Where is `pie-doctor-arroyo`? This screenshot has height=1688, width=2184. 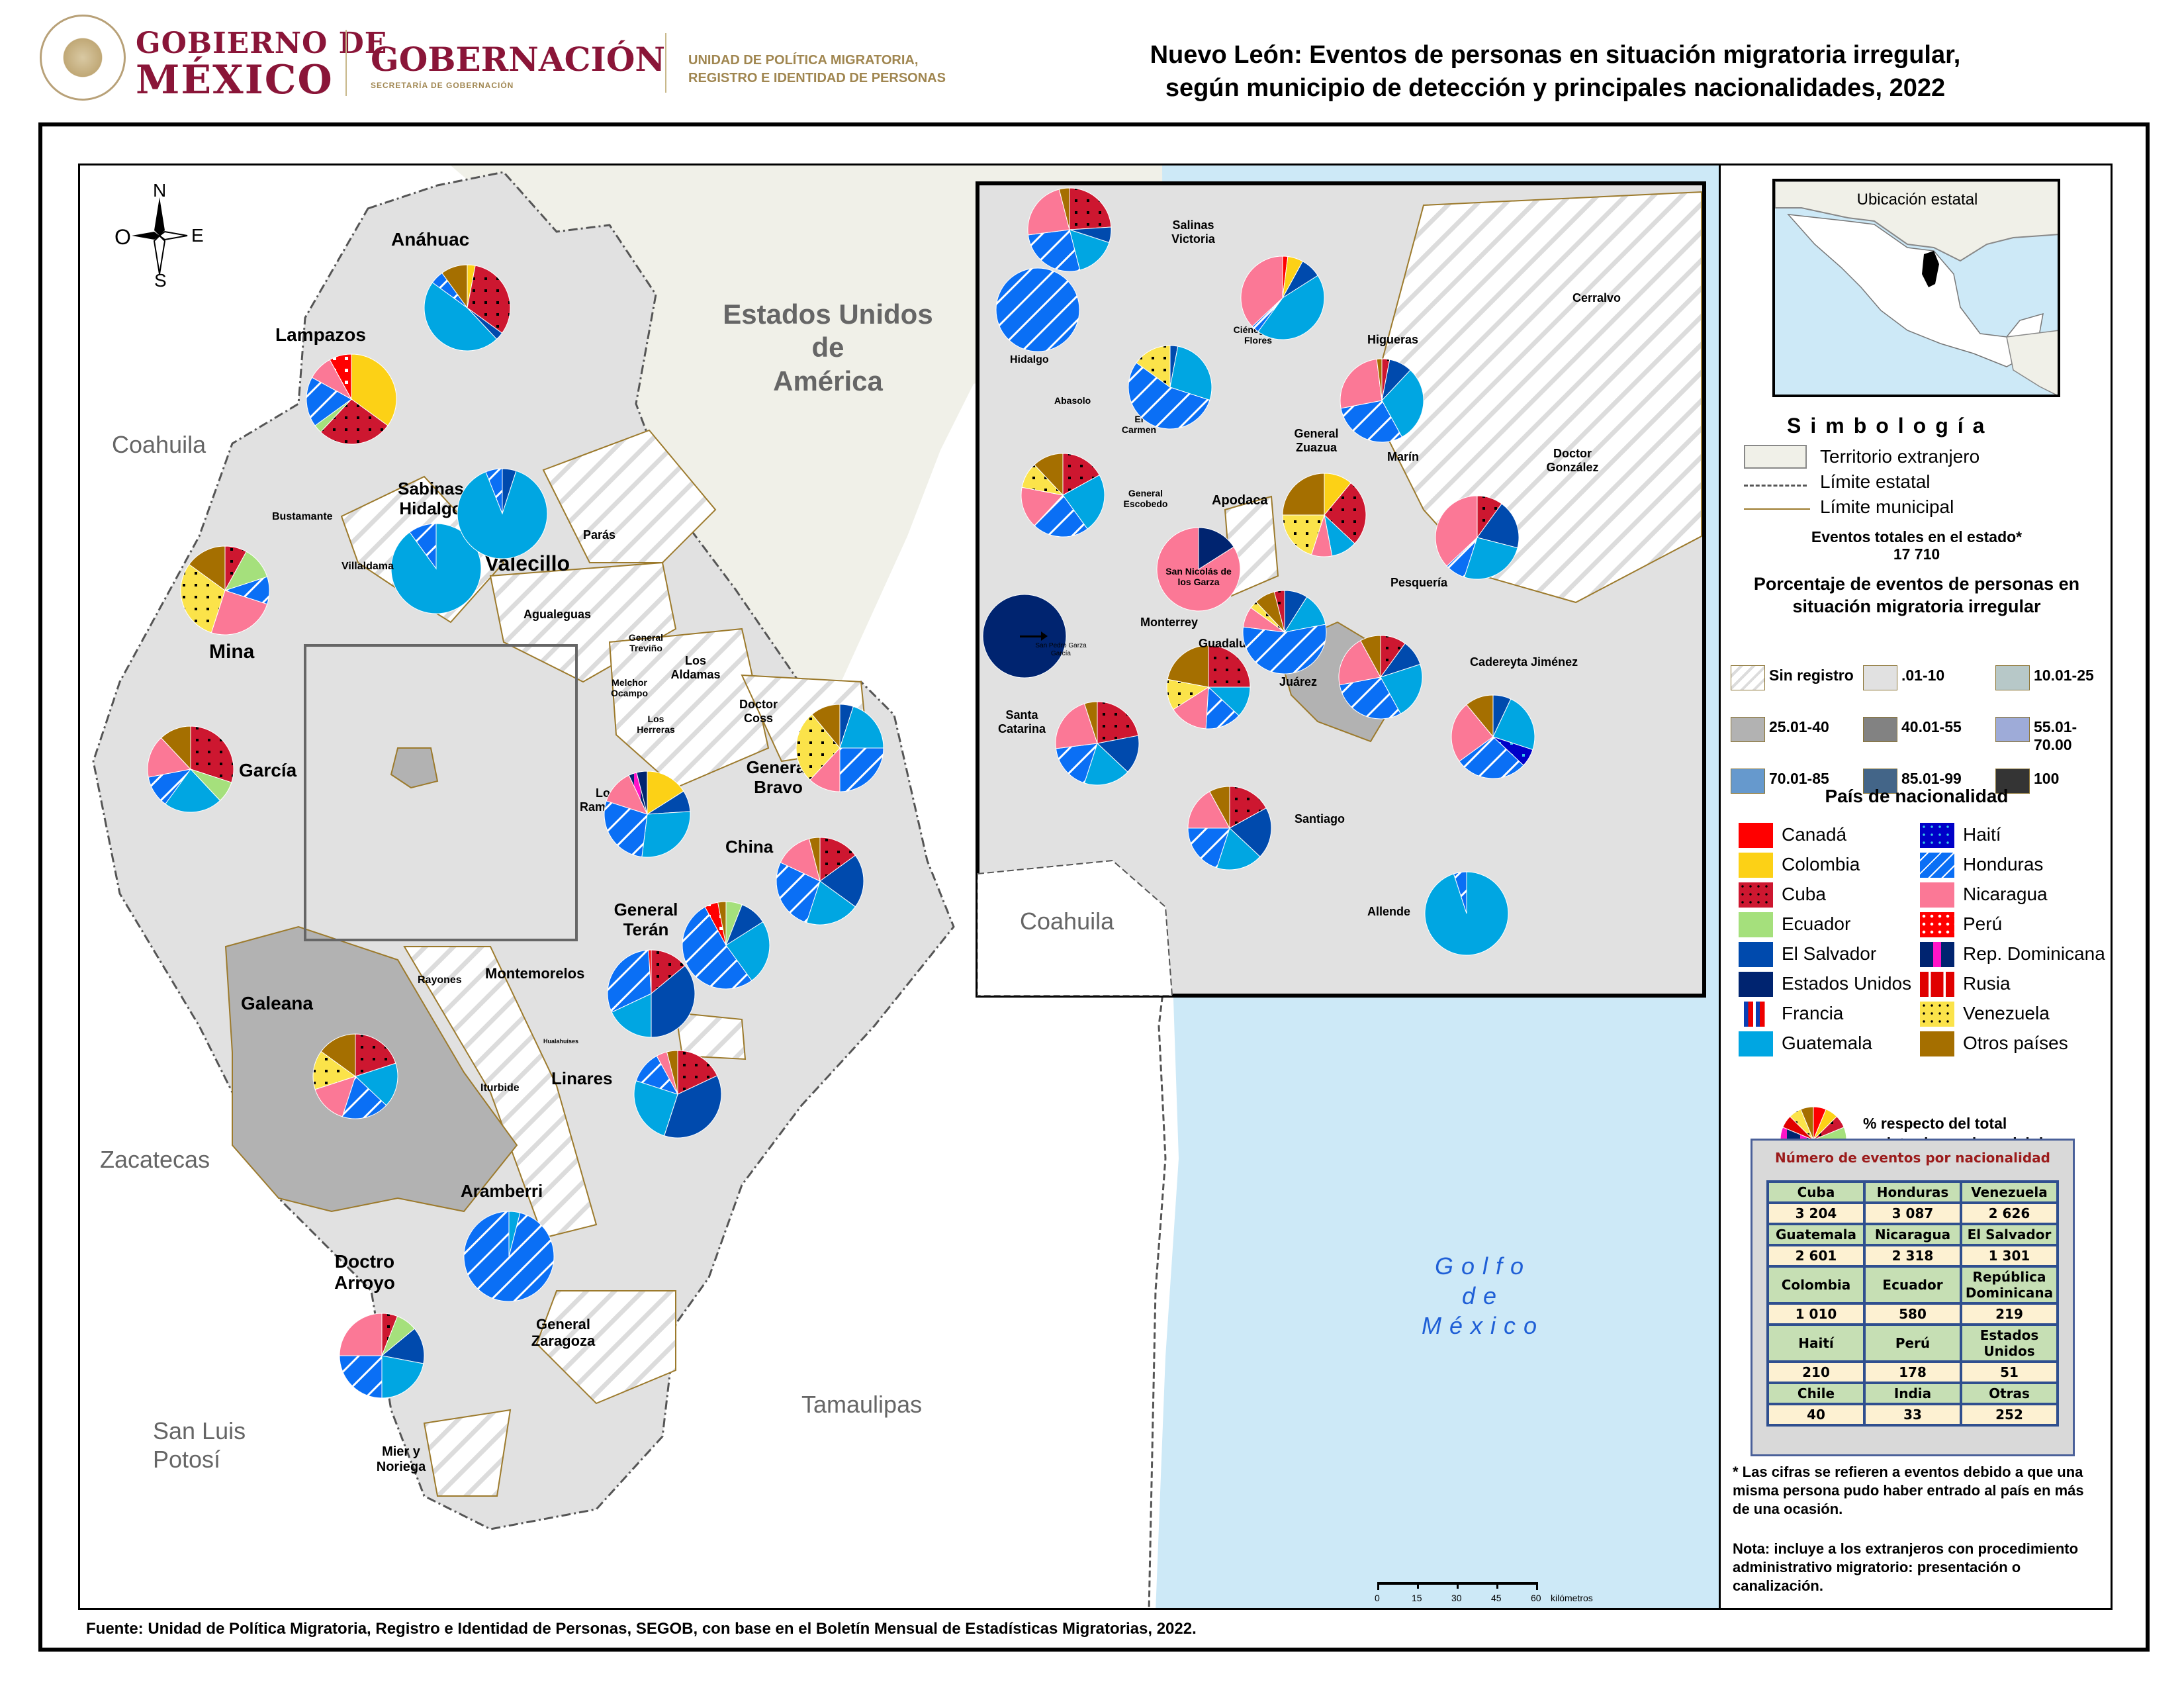
pie-doctor-arroyo is located at coordinates (382, 1358).